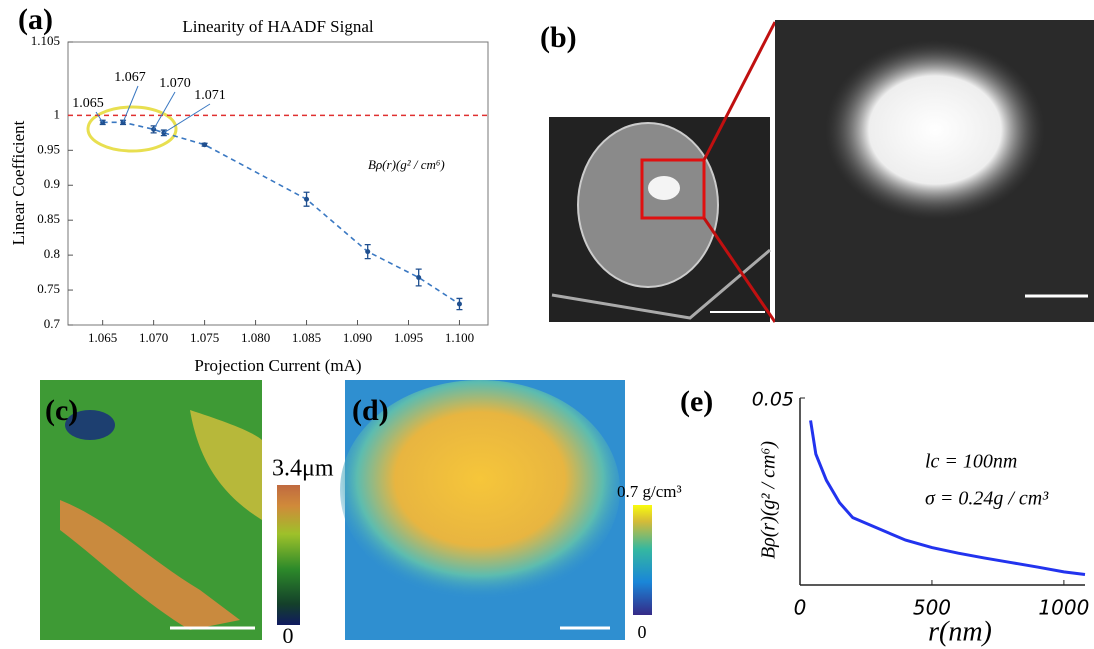  Describe the element at coordinates (971, 462) in the screenshot. I see `annotation: lc = 100nm` at that location.